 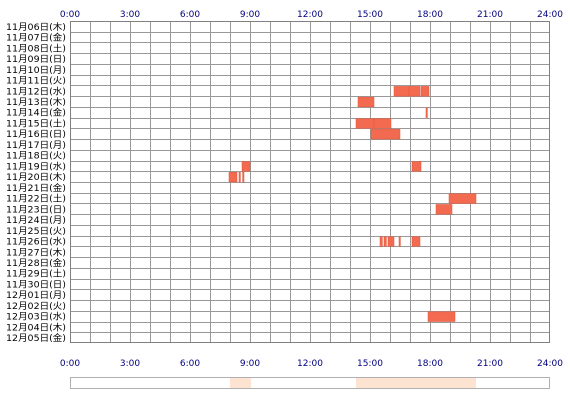 I want to click on day-label: 11月30日(日), so click(x=36, y=285).